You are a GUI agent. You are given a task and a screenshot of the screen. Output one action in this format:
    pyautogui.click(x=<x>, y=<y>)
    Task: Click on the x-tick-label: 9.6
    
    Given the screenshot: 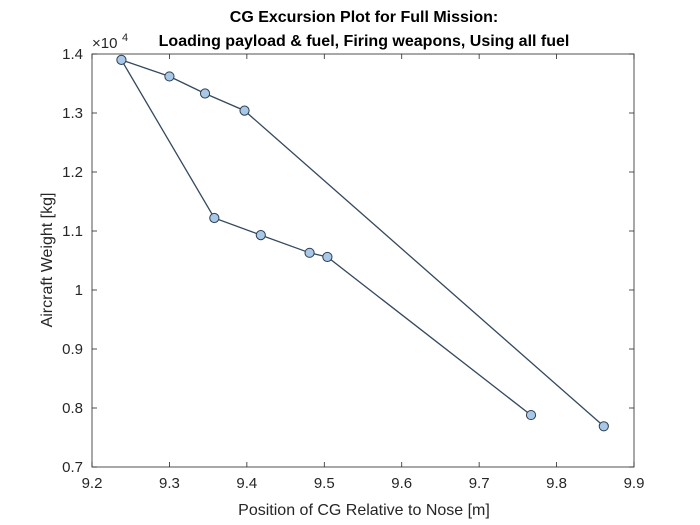 What is the action you would take?
    pyautogui.click(x=401, y=483)
    